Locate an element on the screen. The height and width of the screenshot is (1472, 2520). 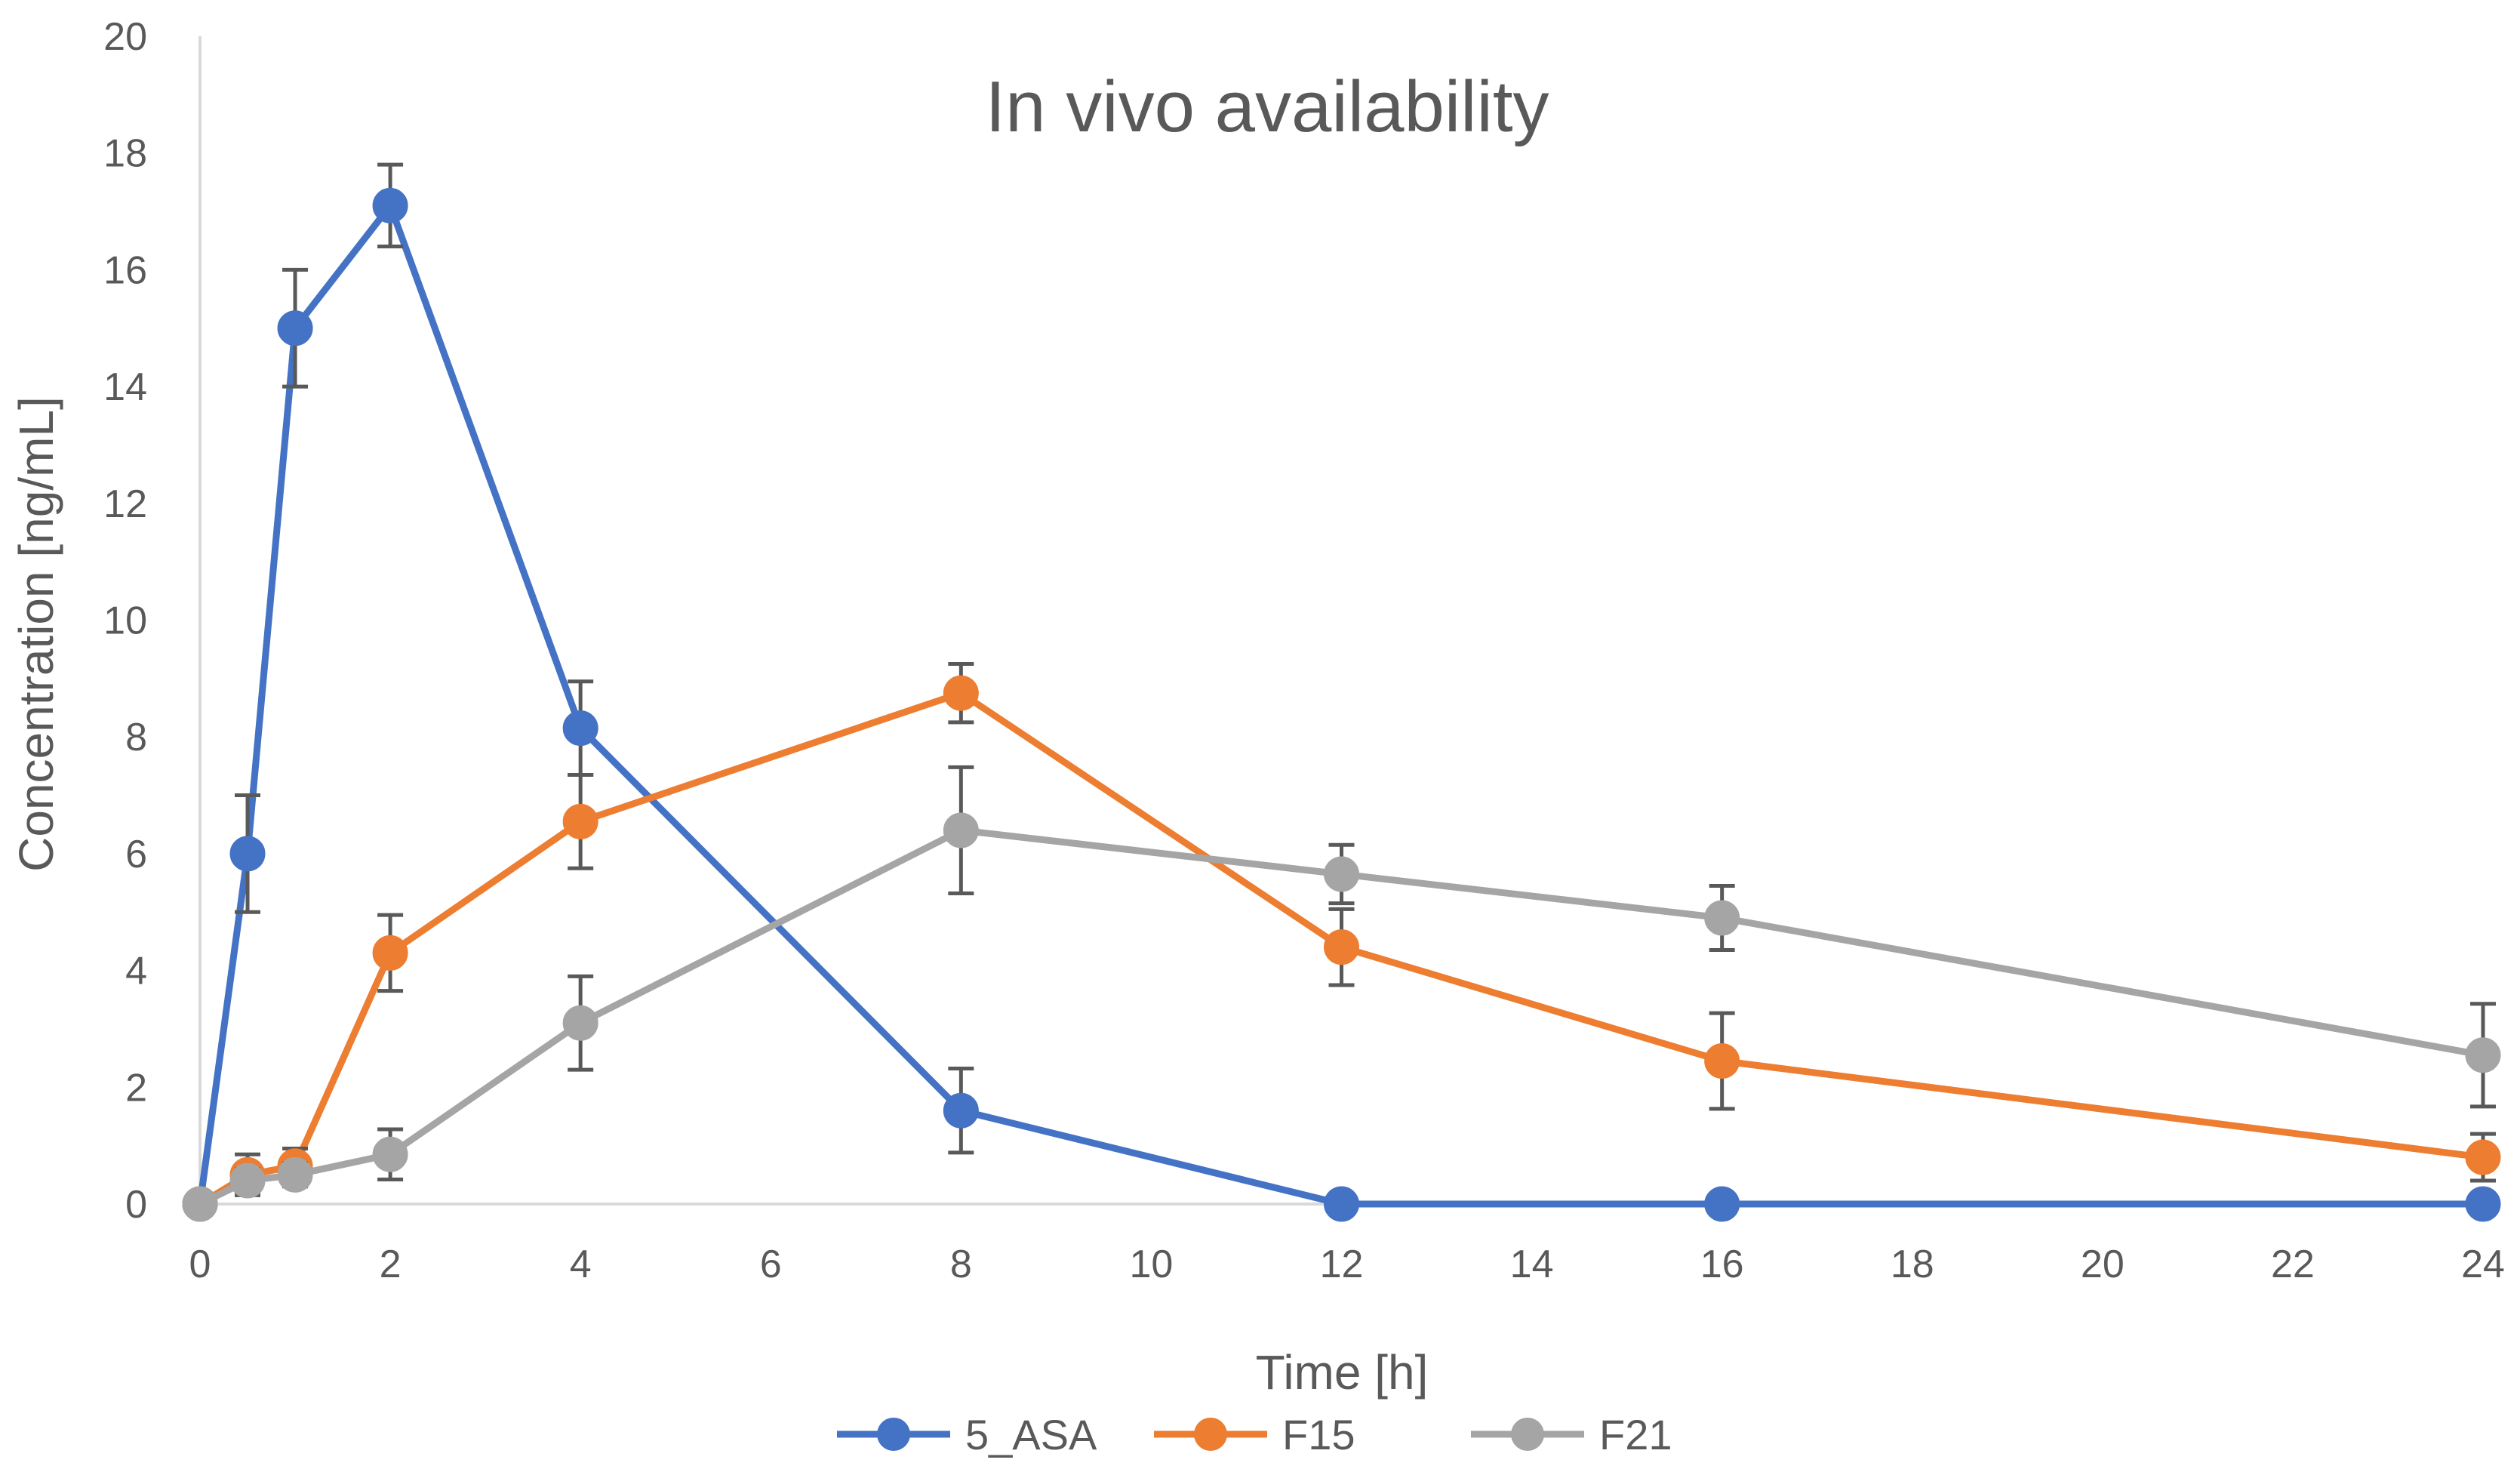
x-tick-label: 14 is located at coordinates (1532, 1264).